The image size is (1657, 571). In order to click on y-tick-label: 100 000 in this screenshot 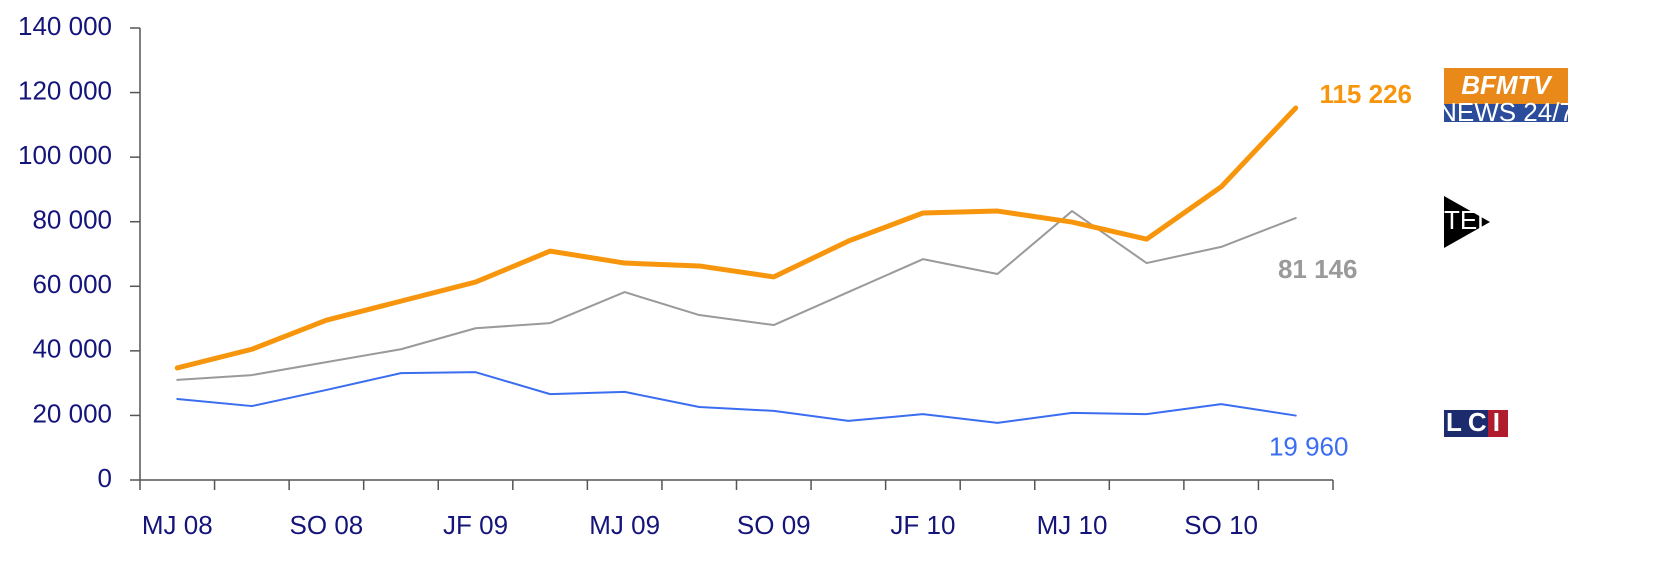, I will do `click(65, 155)`.